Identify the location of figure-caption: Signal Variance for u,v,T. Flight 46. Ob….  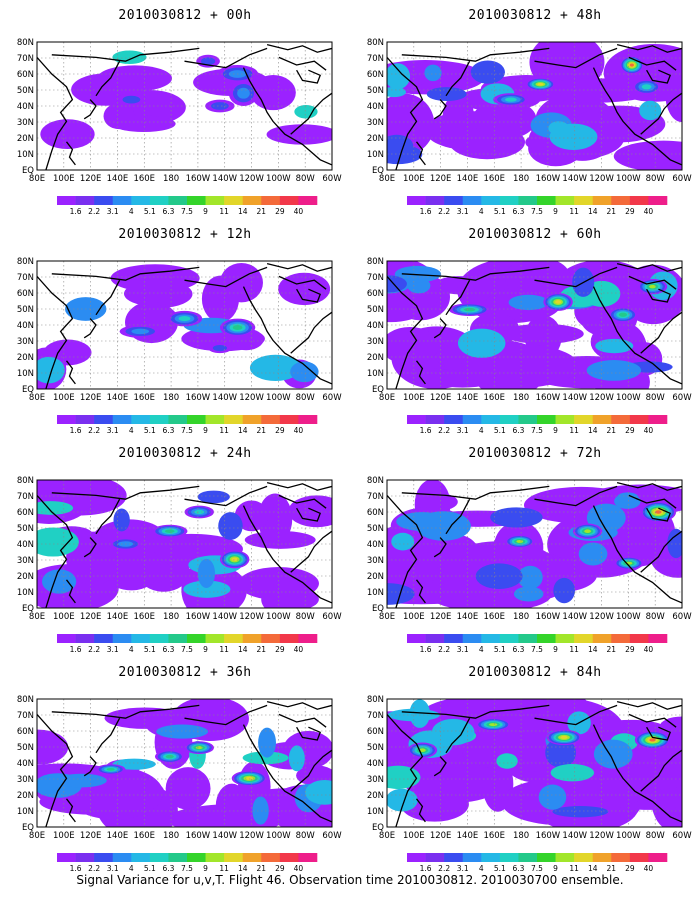
(350, 880).